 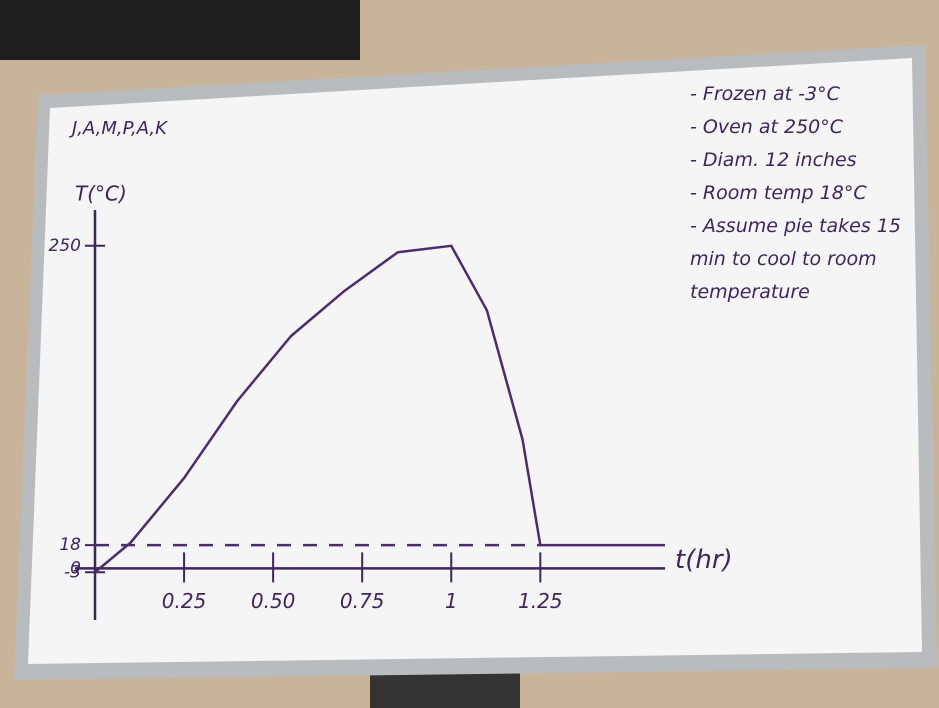 I want to click on note: - Room temp 18°C, so click(x=778, y=193).